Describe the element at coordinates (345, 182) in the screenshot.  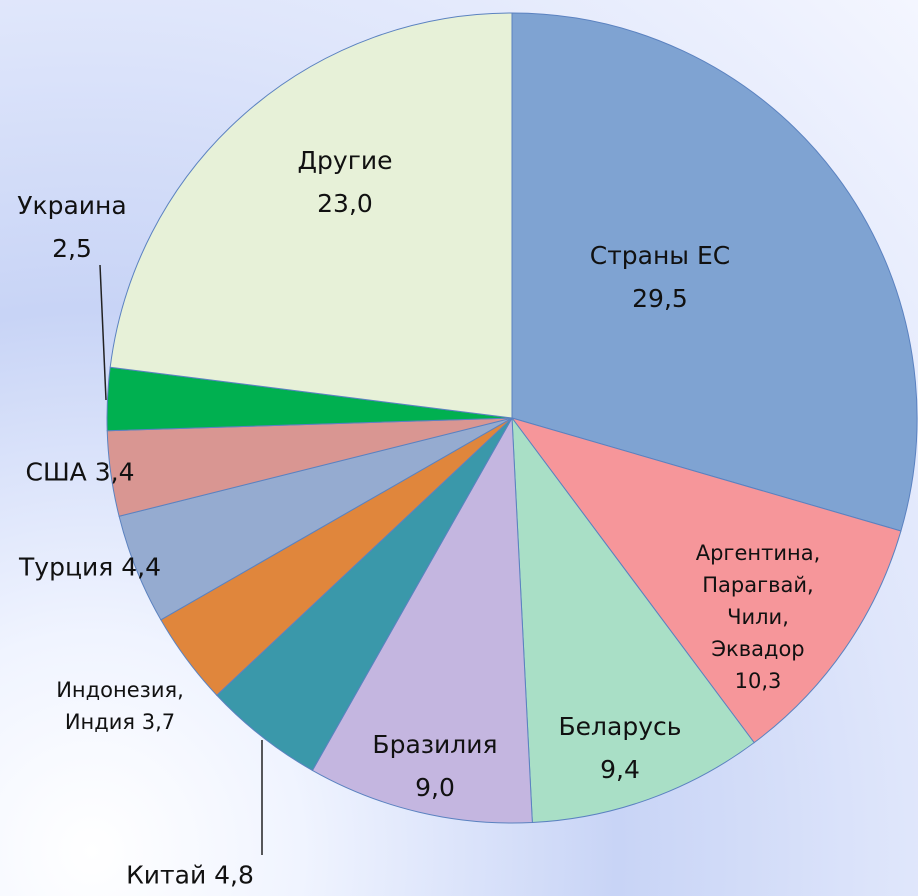
I see `slice-label: Другие 23,0` at that location.